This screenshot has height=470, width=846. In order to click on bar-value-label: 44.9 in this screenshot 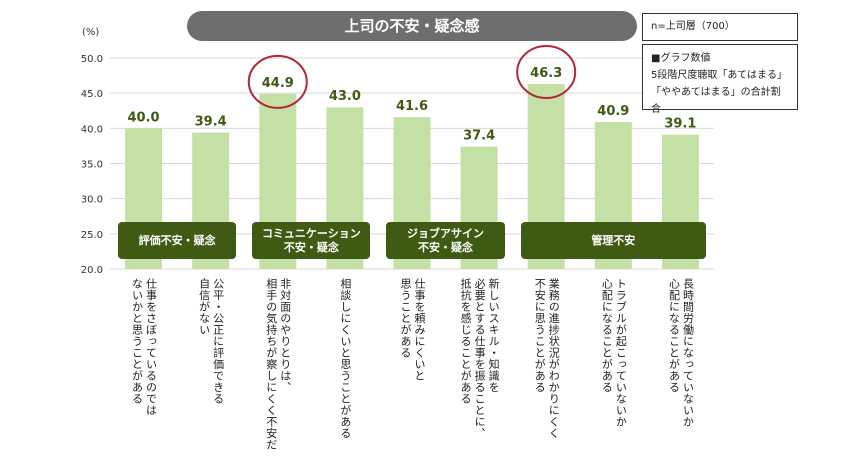, I will do `click(278, 83)`.